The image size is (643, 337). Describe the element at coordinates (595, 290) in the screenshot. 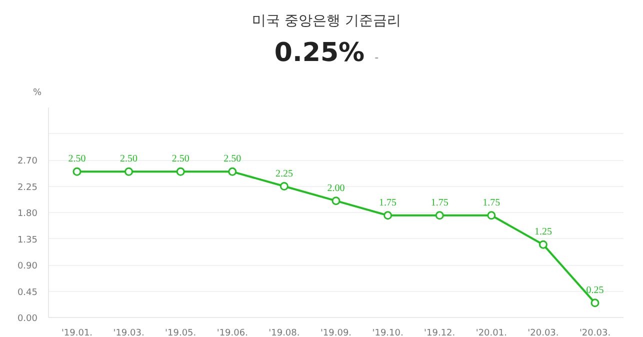

I see `data-label: 0.25` at that location.